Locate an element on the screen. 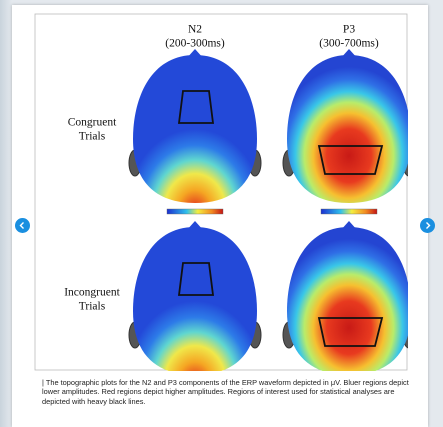 This screenshot has height=427, width=443. column-window: (200-300ms) is located at coordinates (195, 44).